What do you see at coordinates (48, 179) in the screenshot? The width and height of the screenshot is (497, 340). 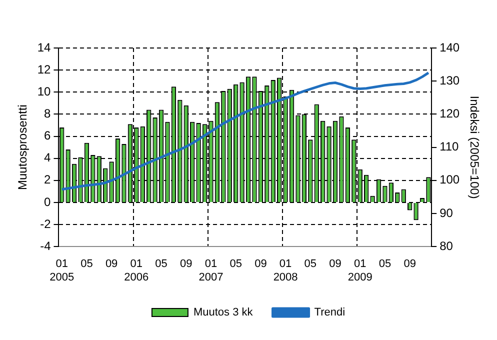 I see `y-tick-label: 2` at bounding box center [48, 179].